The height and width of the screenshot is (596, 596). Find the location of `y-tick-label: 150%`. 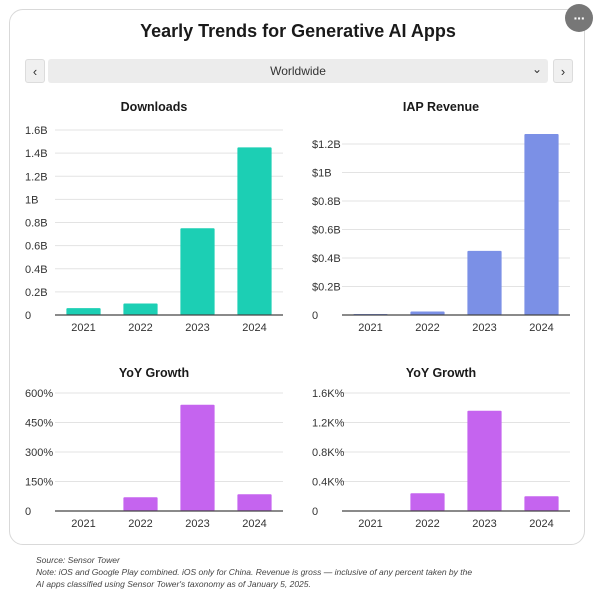

y-tick-label: 150% is located at coordinates (39, 483).